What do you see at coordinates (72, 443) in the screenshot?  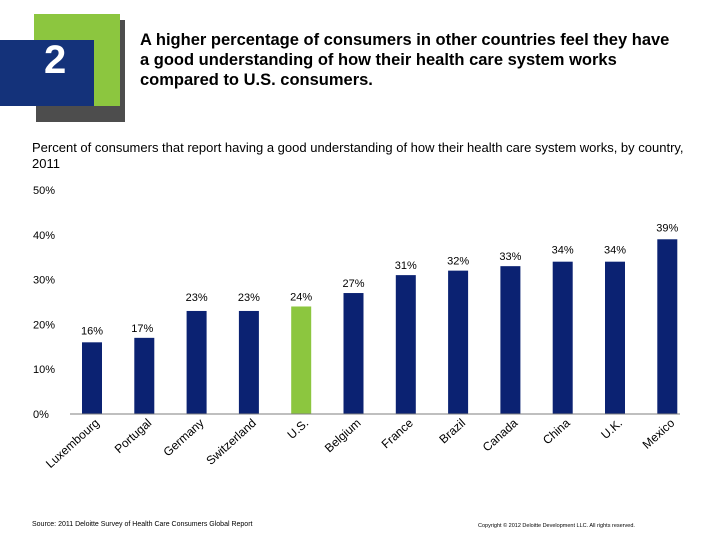 I see `x-tick-label: Luxembourg` at bounding box center [72, 443].